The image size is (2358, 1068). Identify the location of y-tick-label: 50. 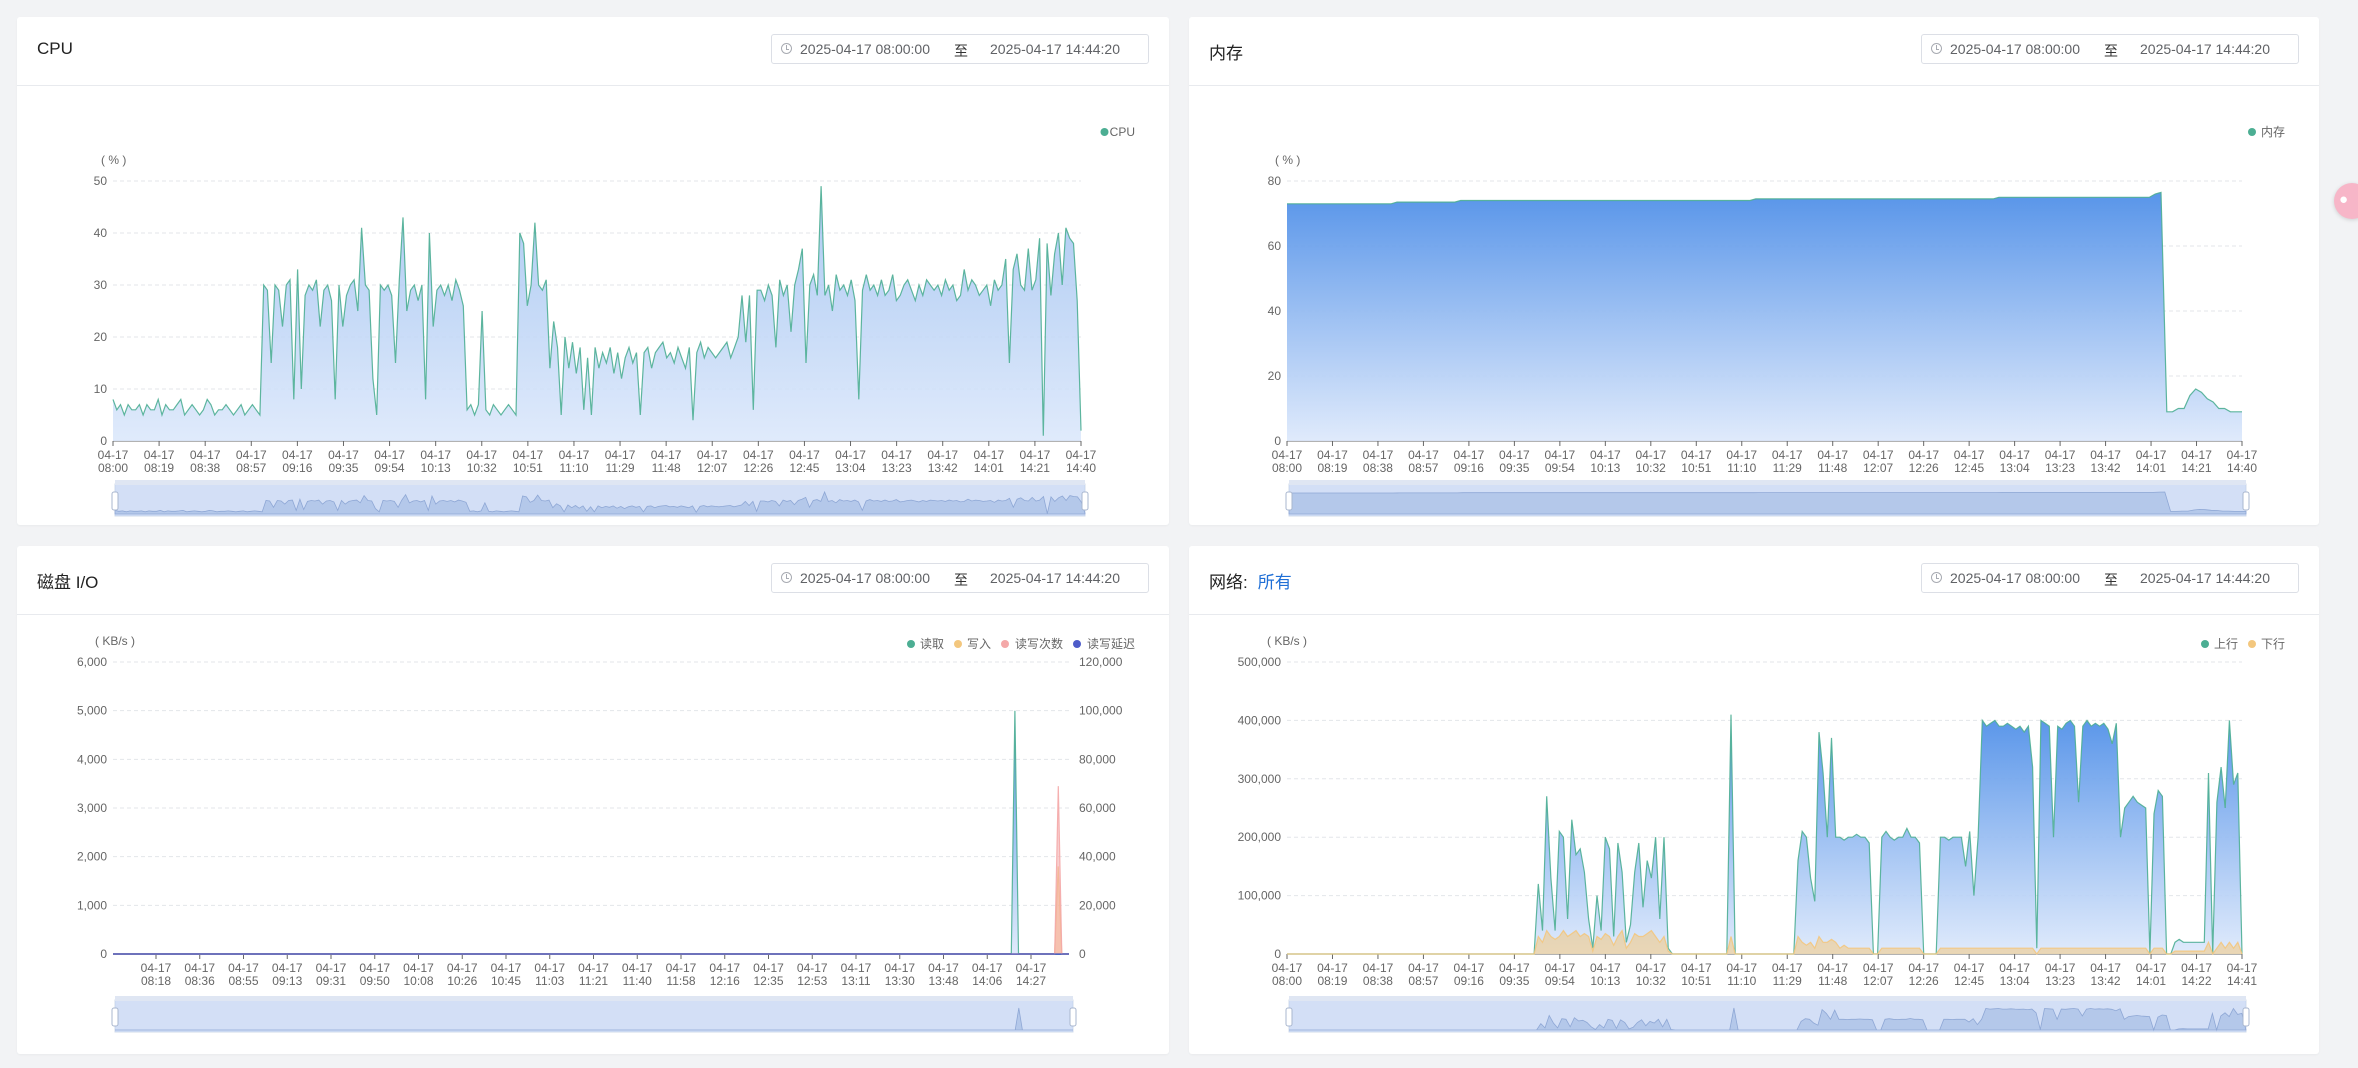
(101, 181).